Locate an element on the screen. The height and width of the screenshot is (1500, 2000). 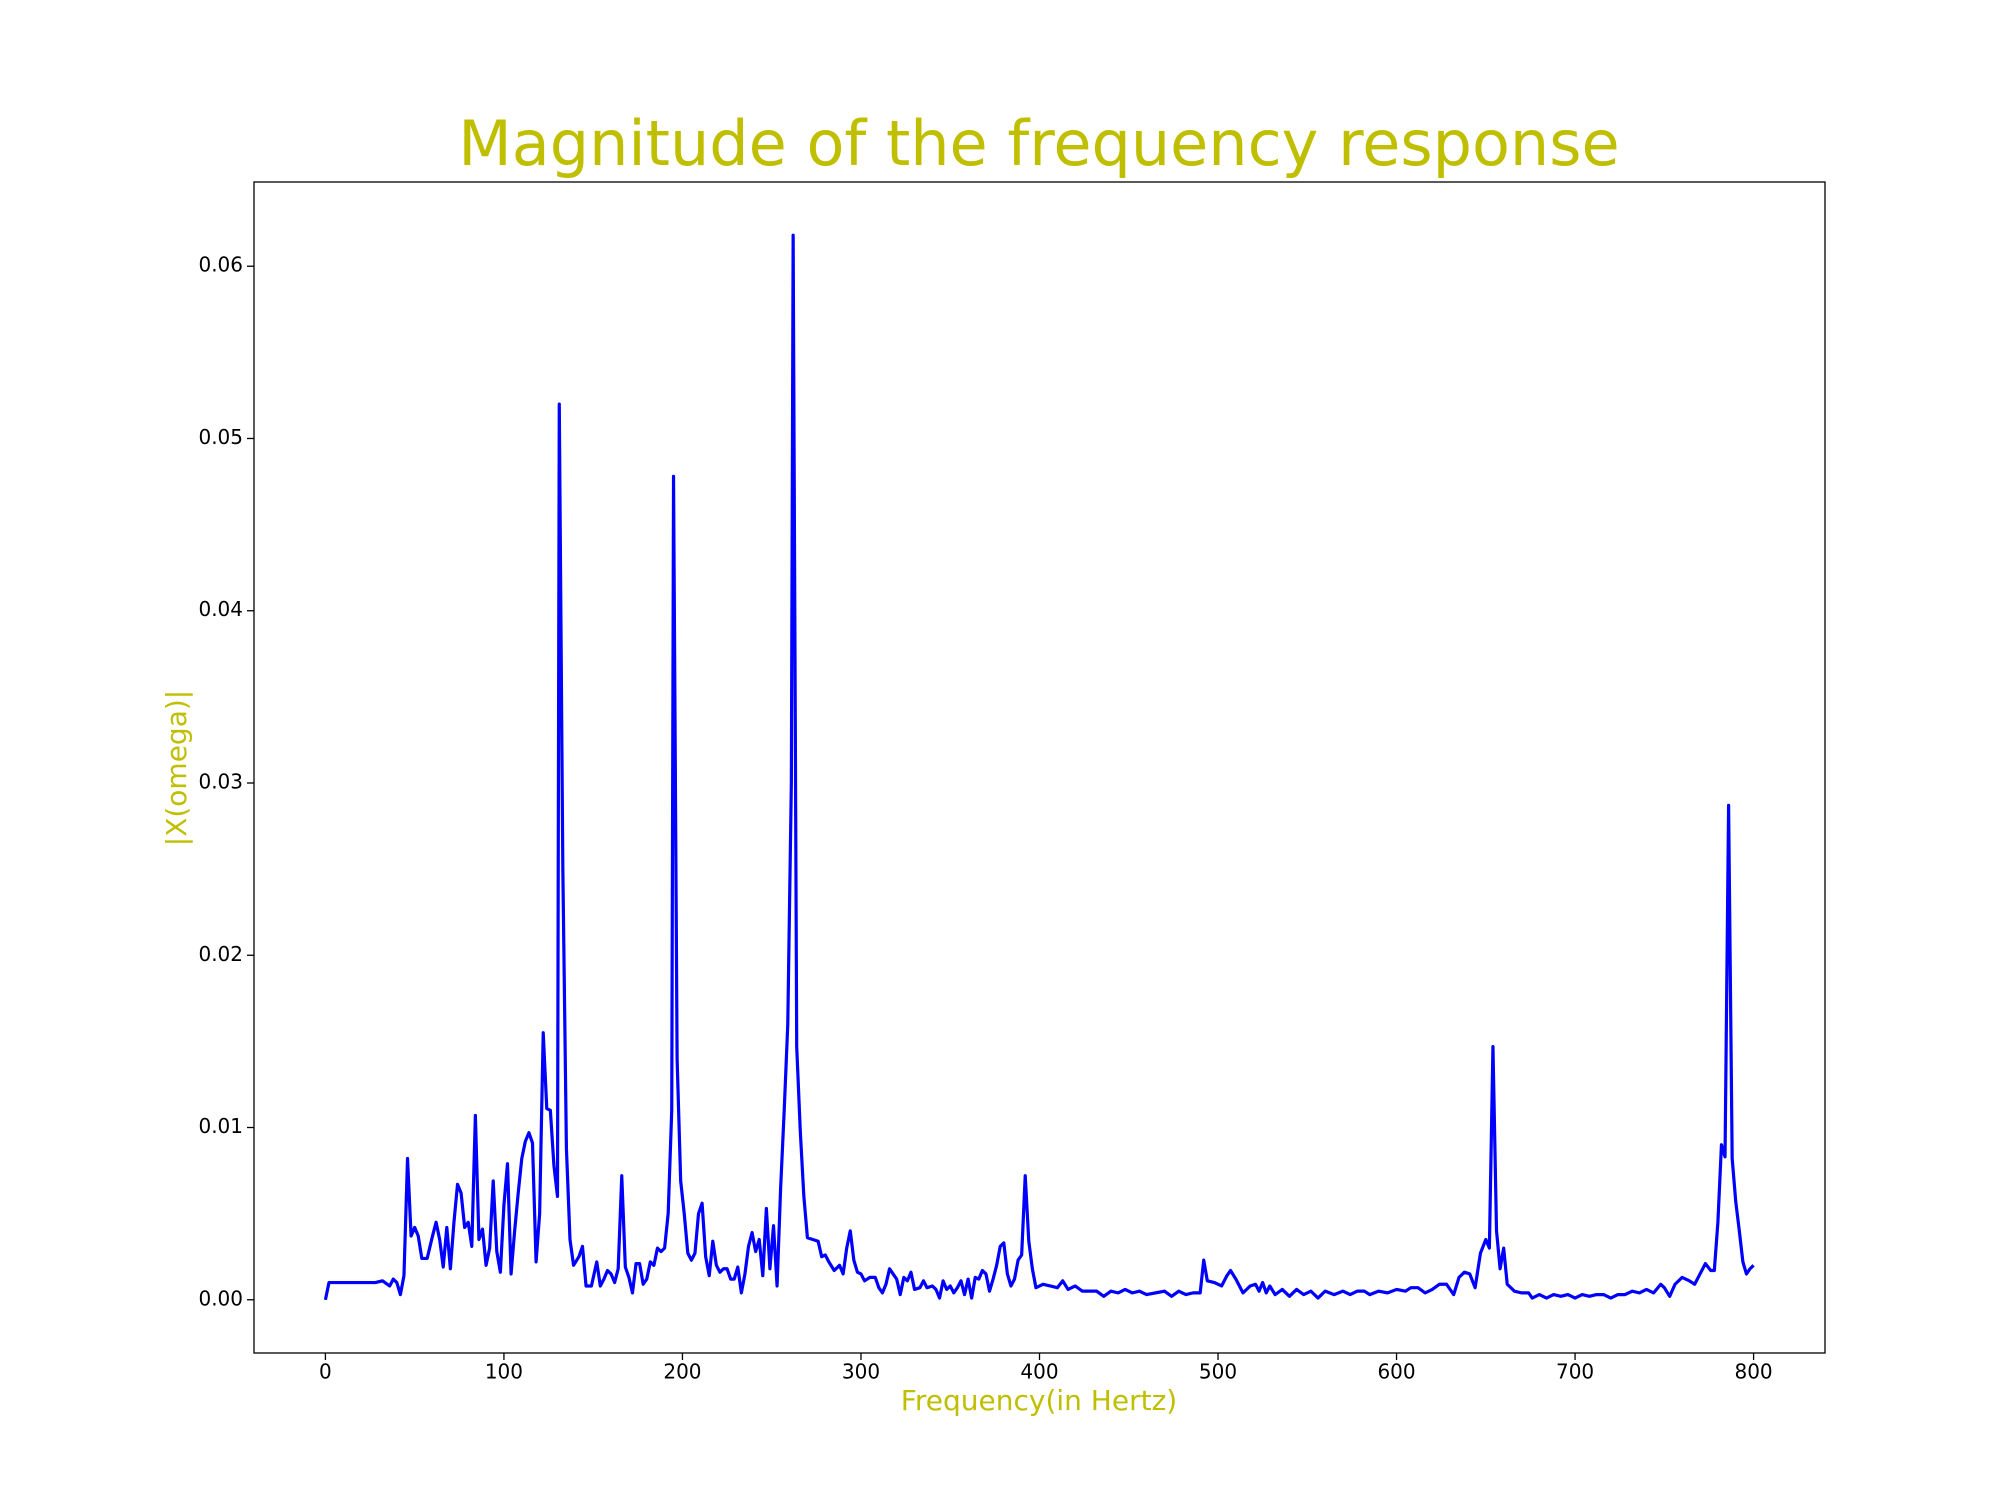
x-tick-label: 600 is located at coordinates (1396, 1372).